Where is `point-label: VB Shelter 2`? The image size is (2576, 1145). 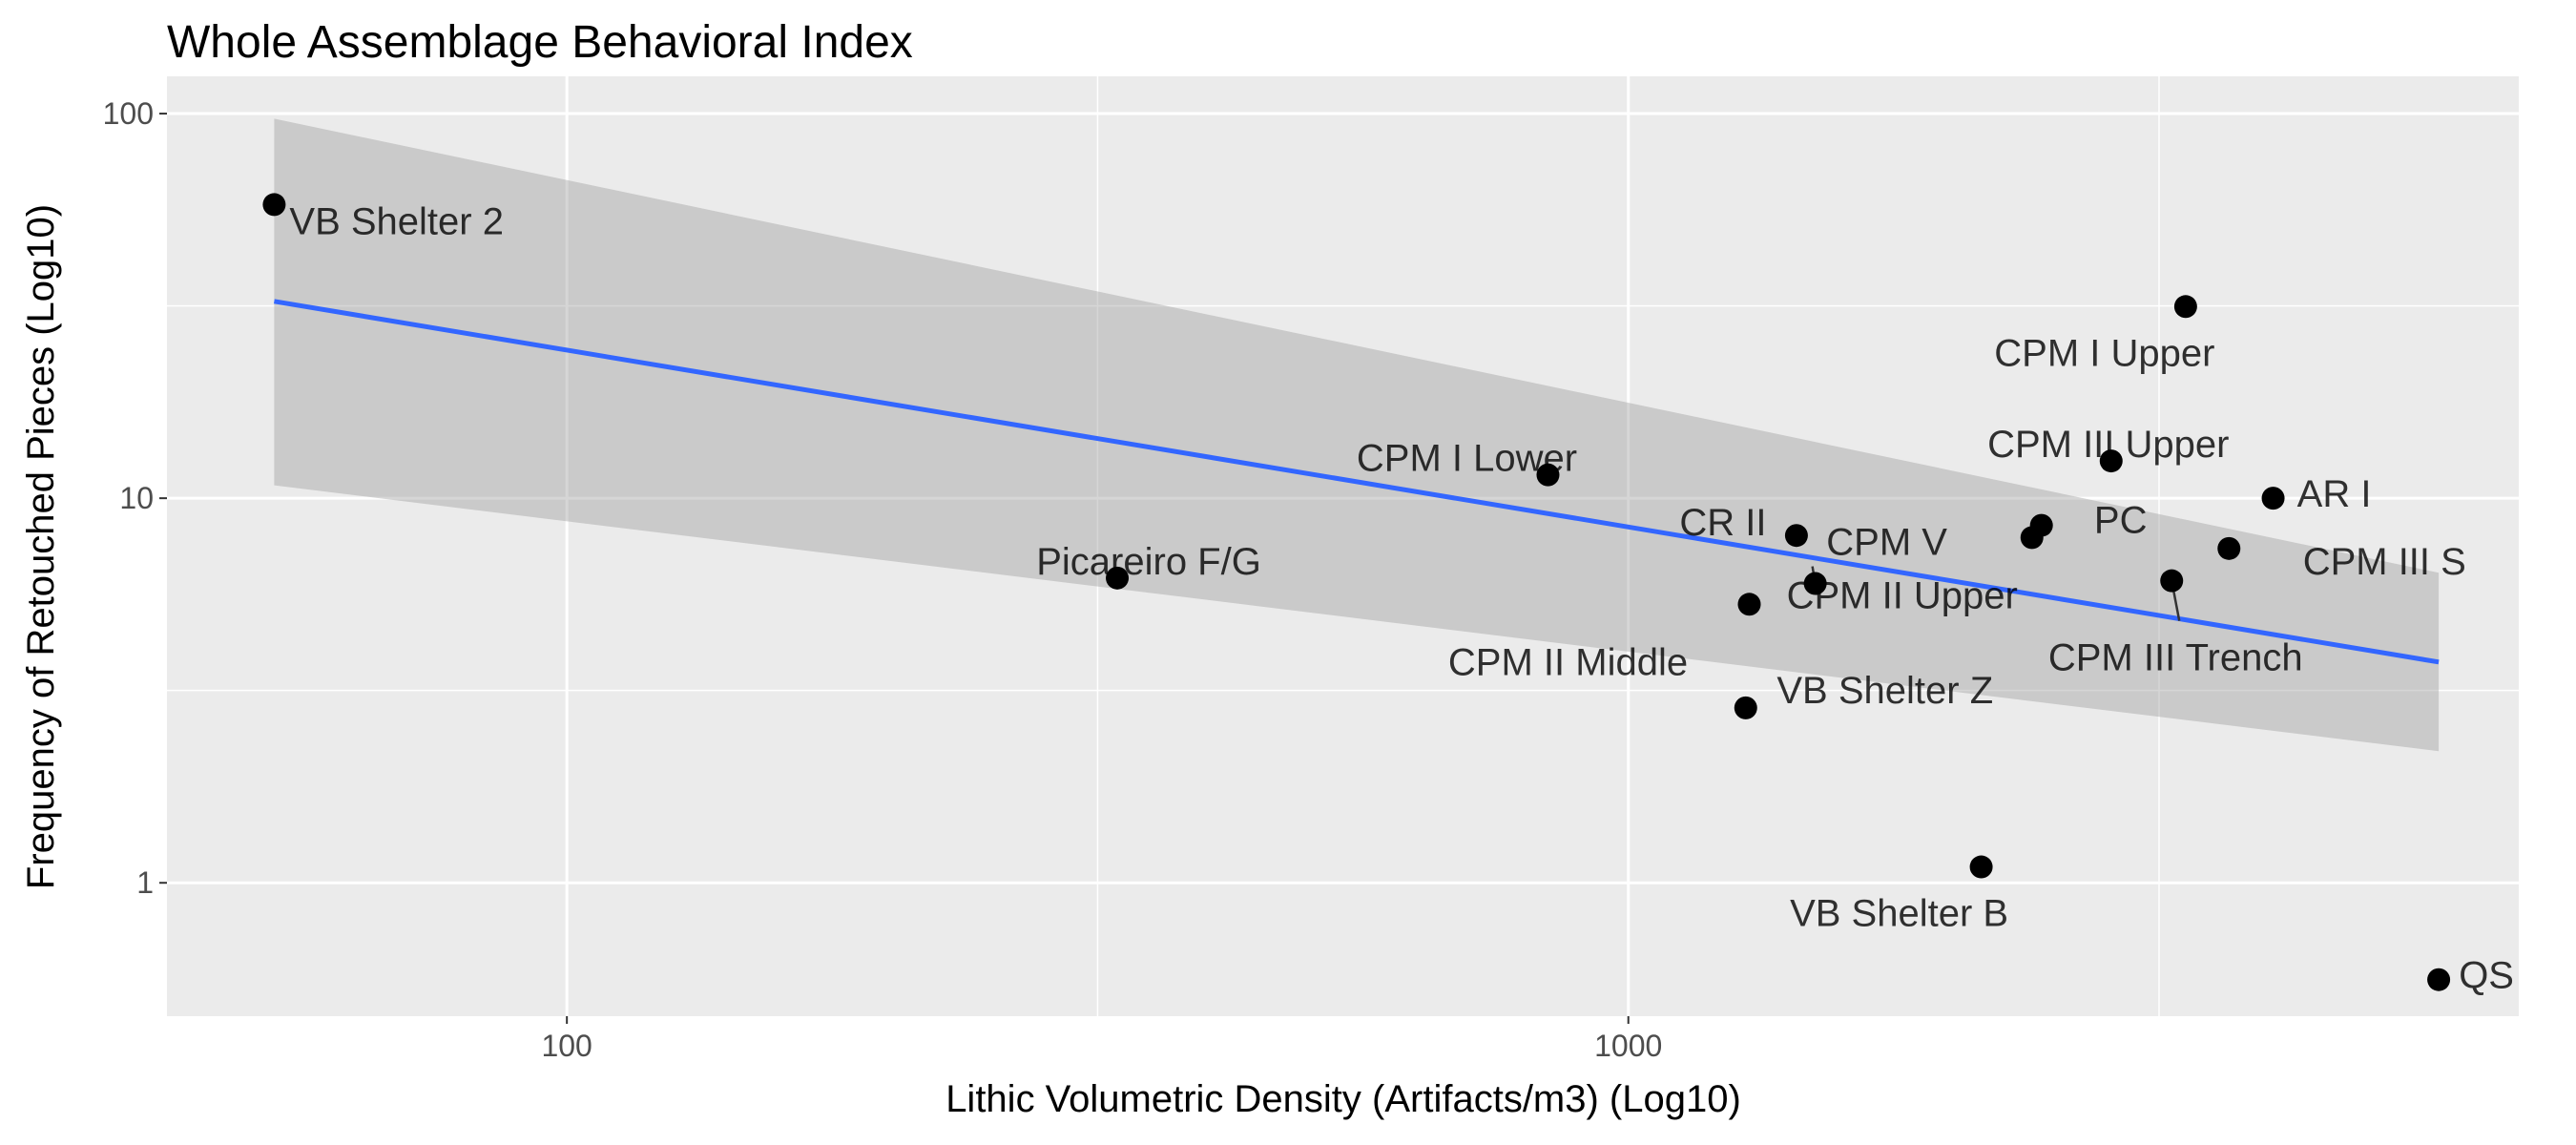 point-label: VB Shelter 2 is located at coordinates (396, 221).